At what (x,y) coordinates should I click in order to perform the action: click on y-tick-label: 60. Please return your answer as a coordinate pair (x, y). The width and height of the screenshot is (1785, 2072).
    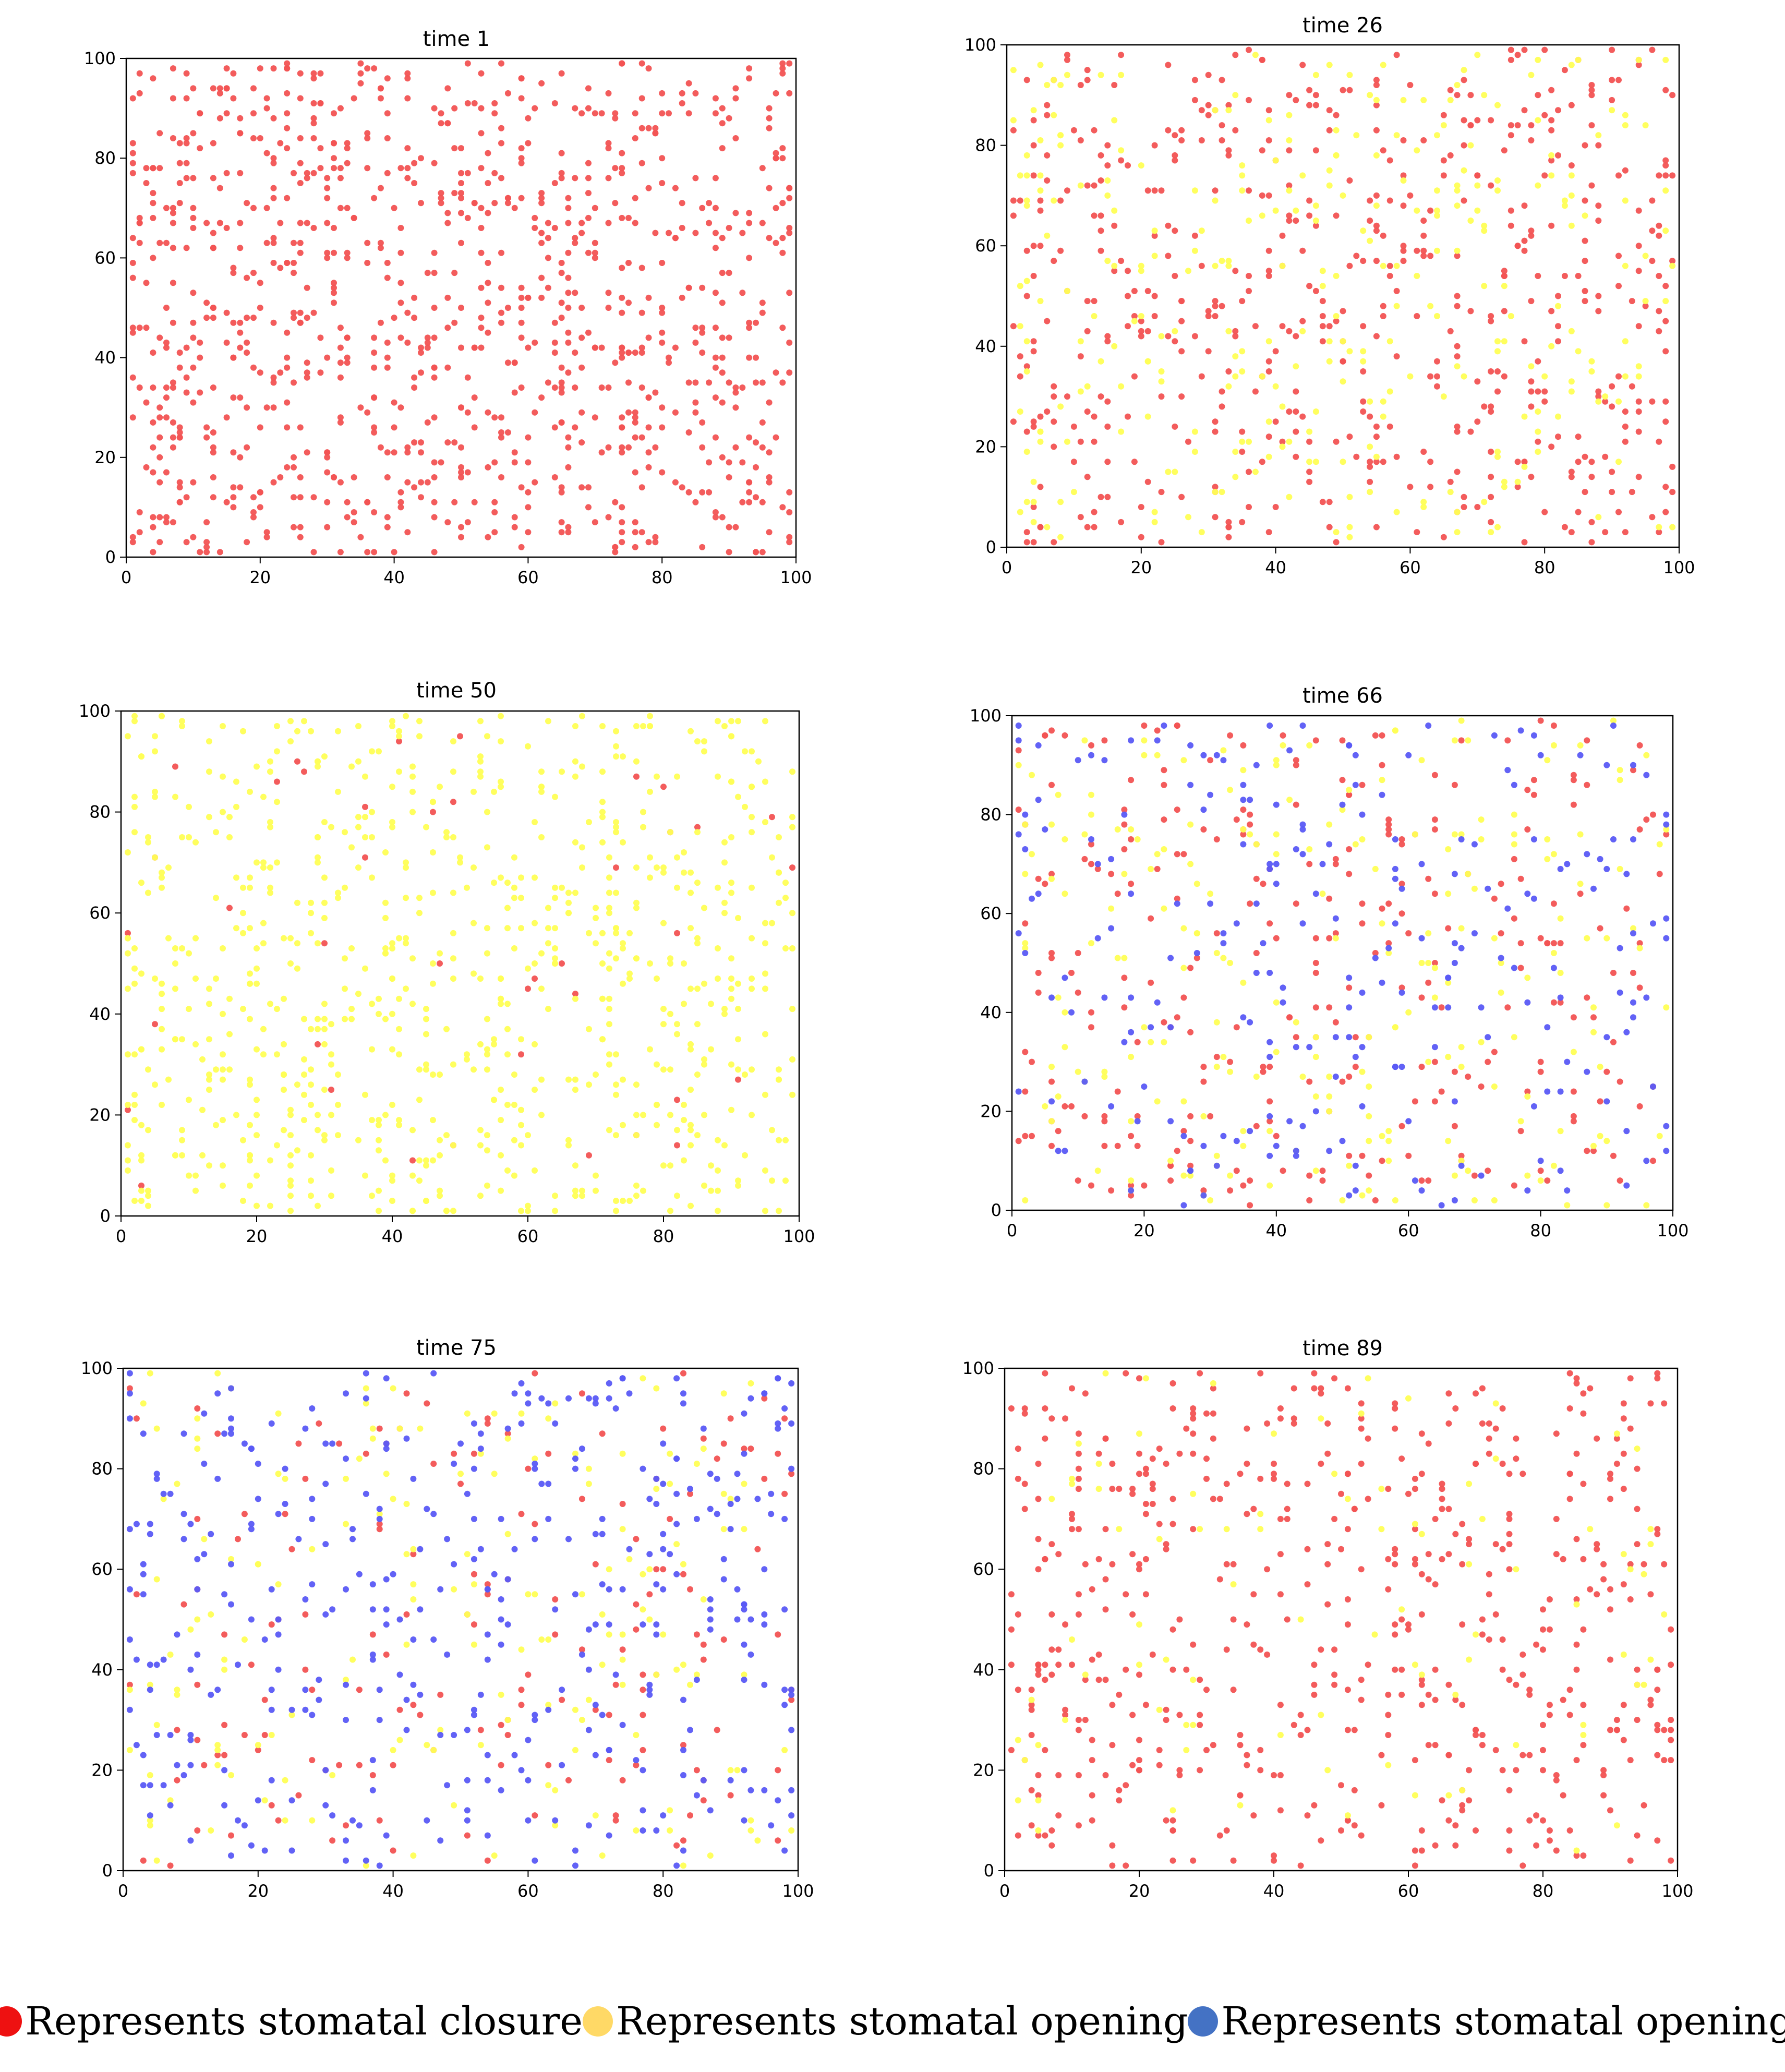
    Looking at the image, I should click on (986, 246).